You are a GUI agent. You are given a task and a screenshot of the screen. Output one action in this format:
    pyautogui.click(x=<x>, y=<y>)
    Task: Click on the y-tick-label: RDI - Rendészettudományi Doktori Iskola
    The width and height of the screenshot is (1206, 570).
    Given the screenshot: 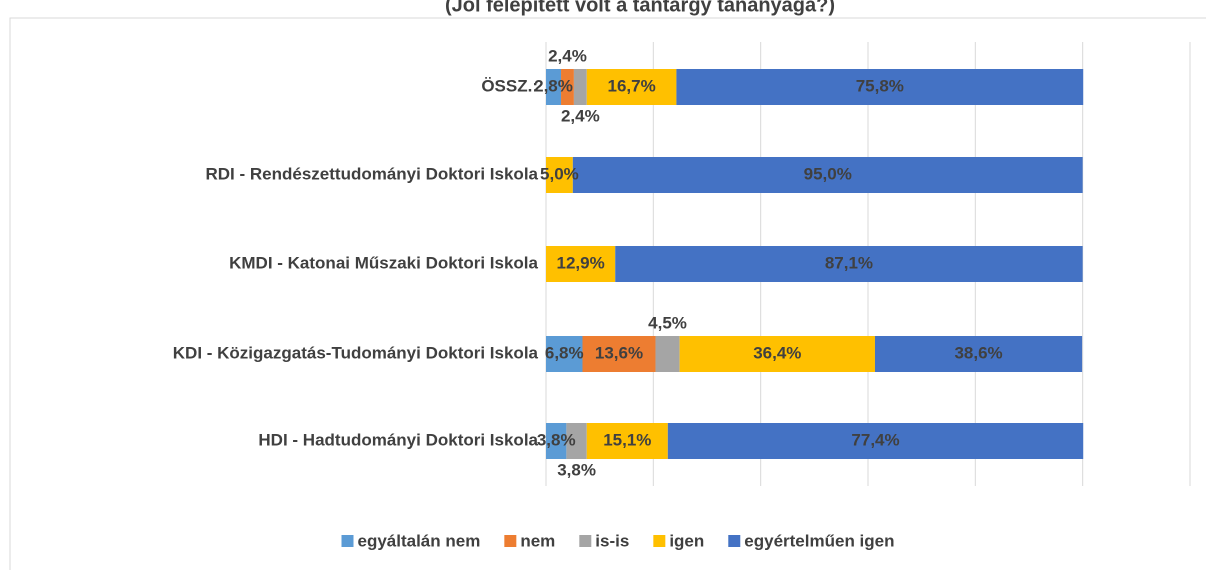 What is the action you would take?
    pyautogui.click(x=372, y=173)
    